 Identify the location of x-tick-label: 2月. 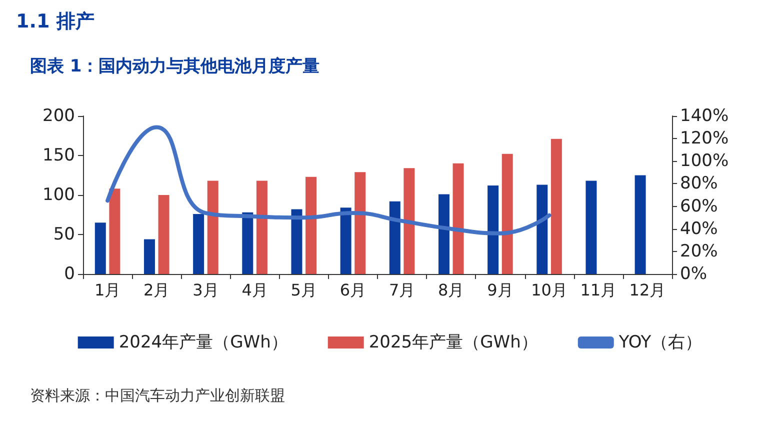
(157, 290).